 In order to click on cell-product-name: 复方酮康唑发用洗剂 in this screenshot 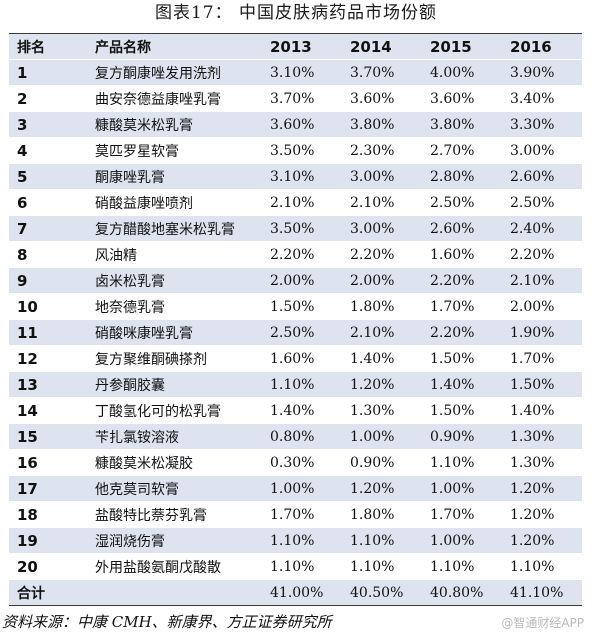, I will do `click(174, 72)`.